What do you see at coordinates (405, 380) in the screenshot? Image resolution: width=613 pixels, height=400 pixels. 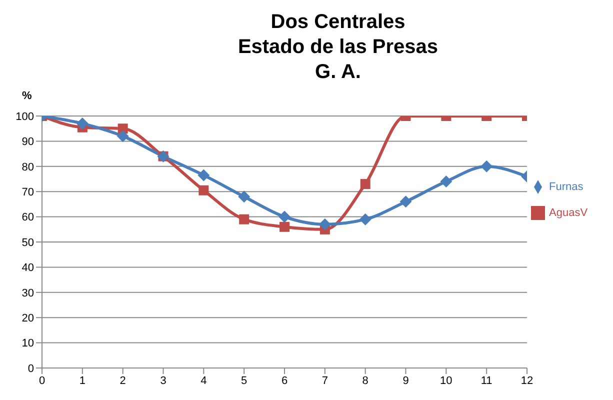 I see `x-tick-label: 9` at bounding box center [405, 380].